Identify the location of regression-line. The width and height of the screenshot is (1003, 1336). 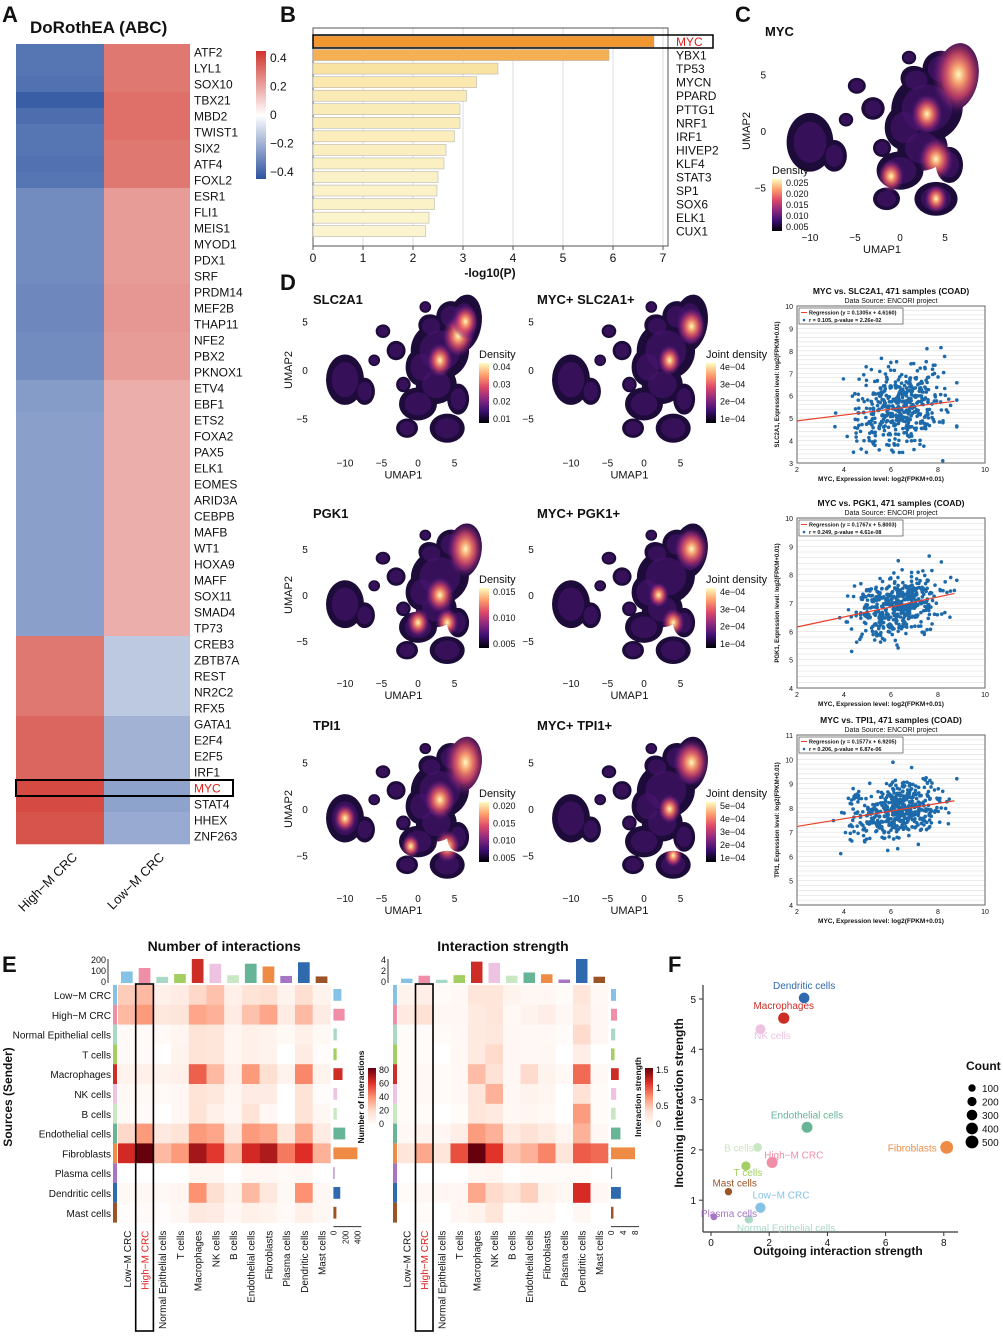
(875, 411).